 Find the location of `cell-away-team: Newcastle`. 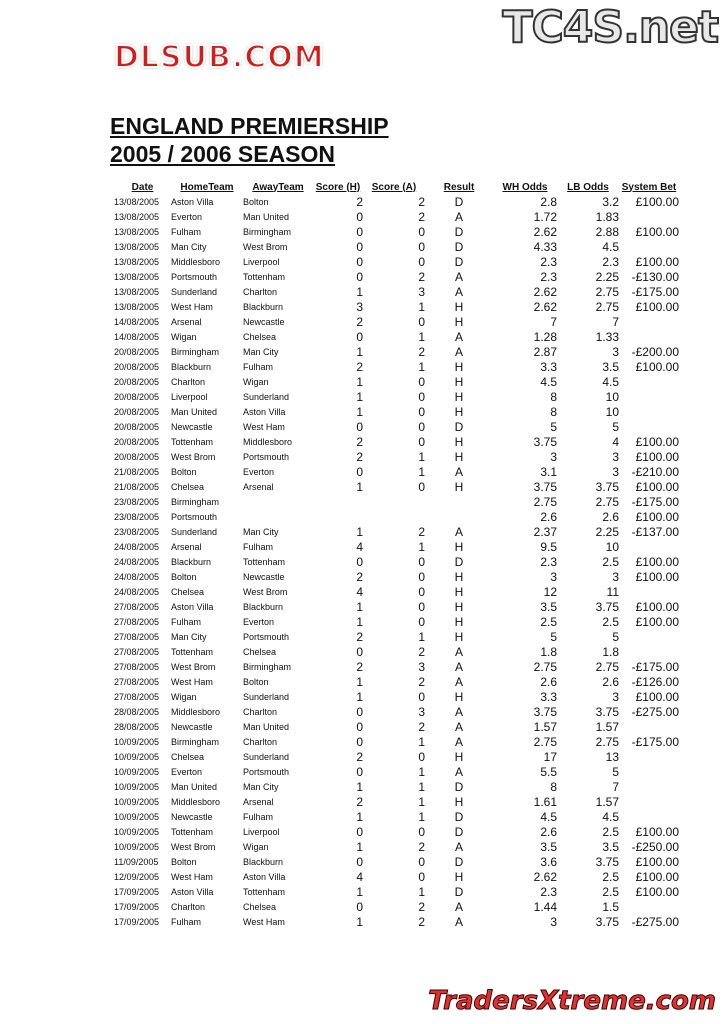

cell-away-team: Newcastle is located at coordinates (264, 576).